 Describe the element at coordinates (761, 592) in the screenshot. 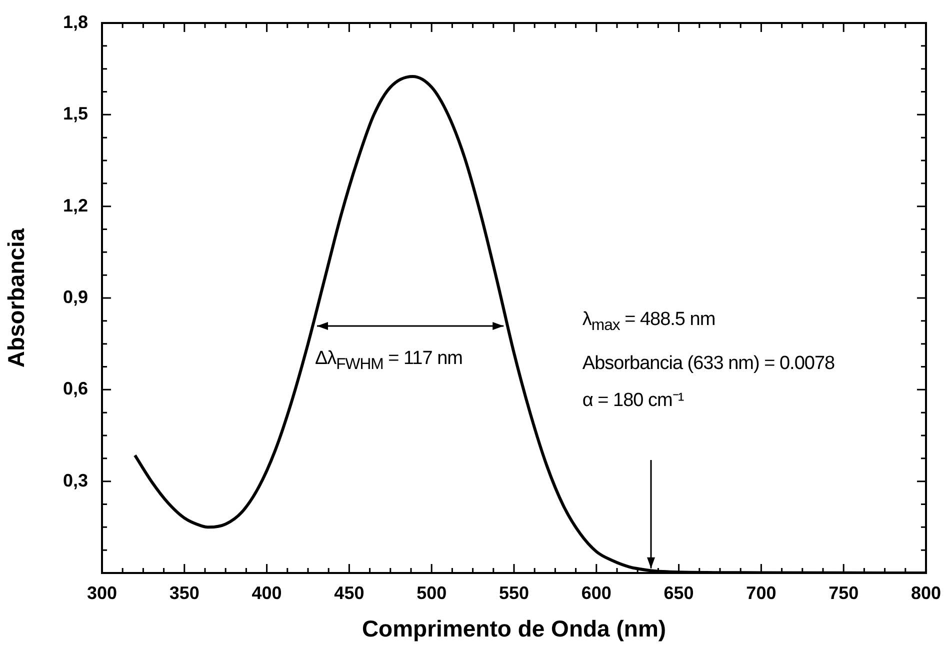

I see `x-tick-label: 700` at that location.